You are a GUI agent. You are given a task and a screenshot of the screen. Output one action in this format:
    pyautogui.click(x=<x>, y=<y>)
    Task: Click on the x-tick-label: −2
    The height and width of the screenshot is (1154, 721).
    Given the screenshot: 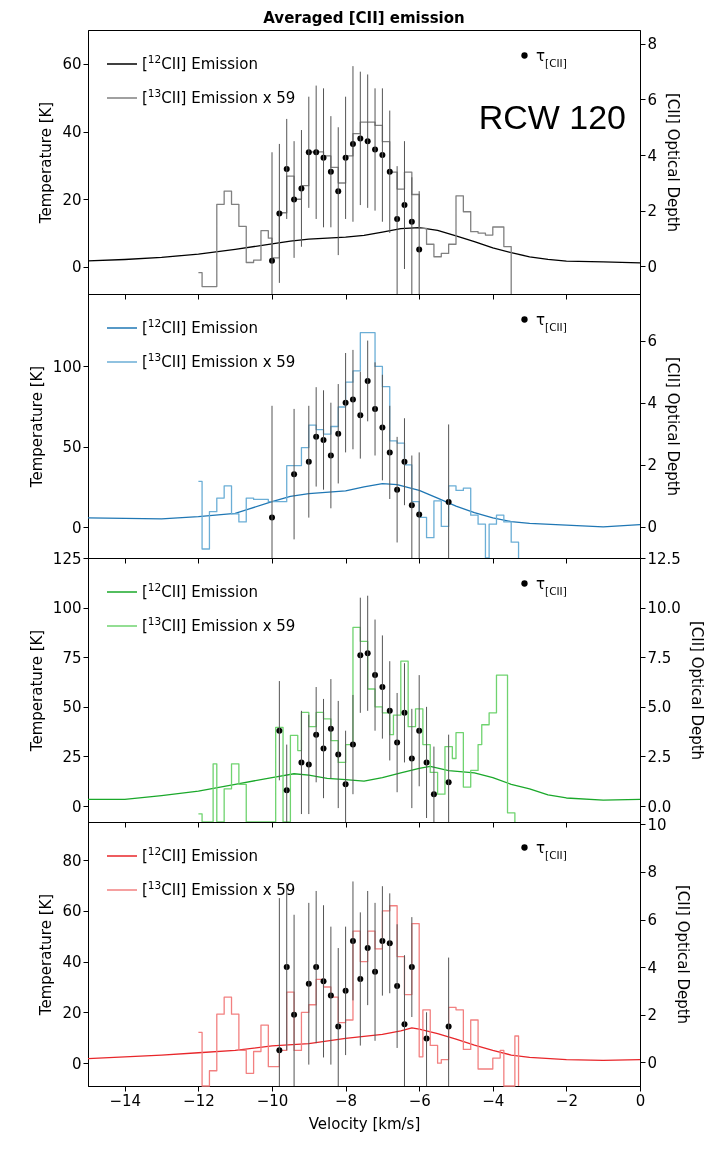 What is the action you would take?
    pyautogui.click(x=566, y=1100)
    